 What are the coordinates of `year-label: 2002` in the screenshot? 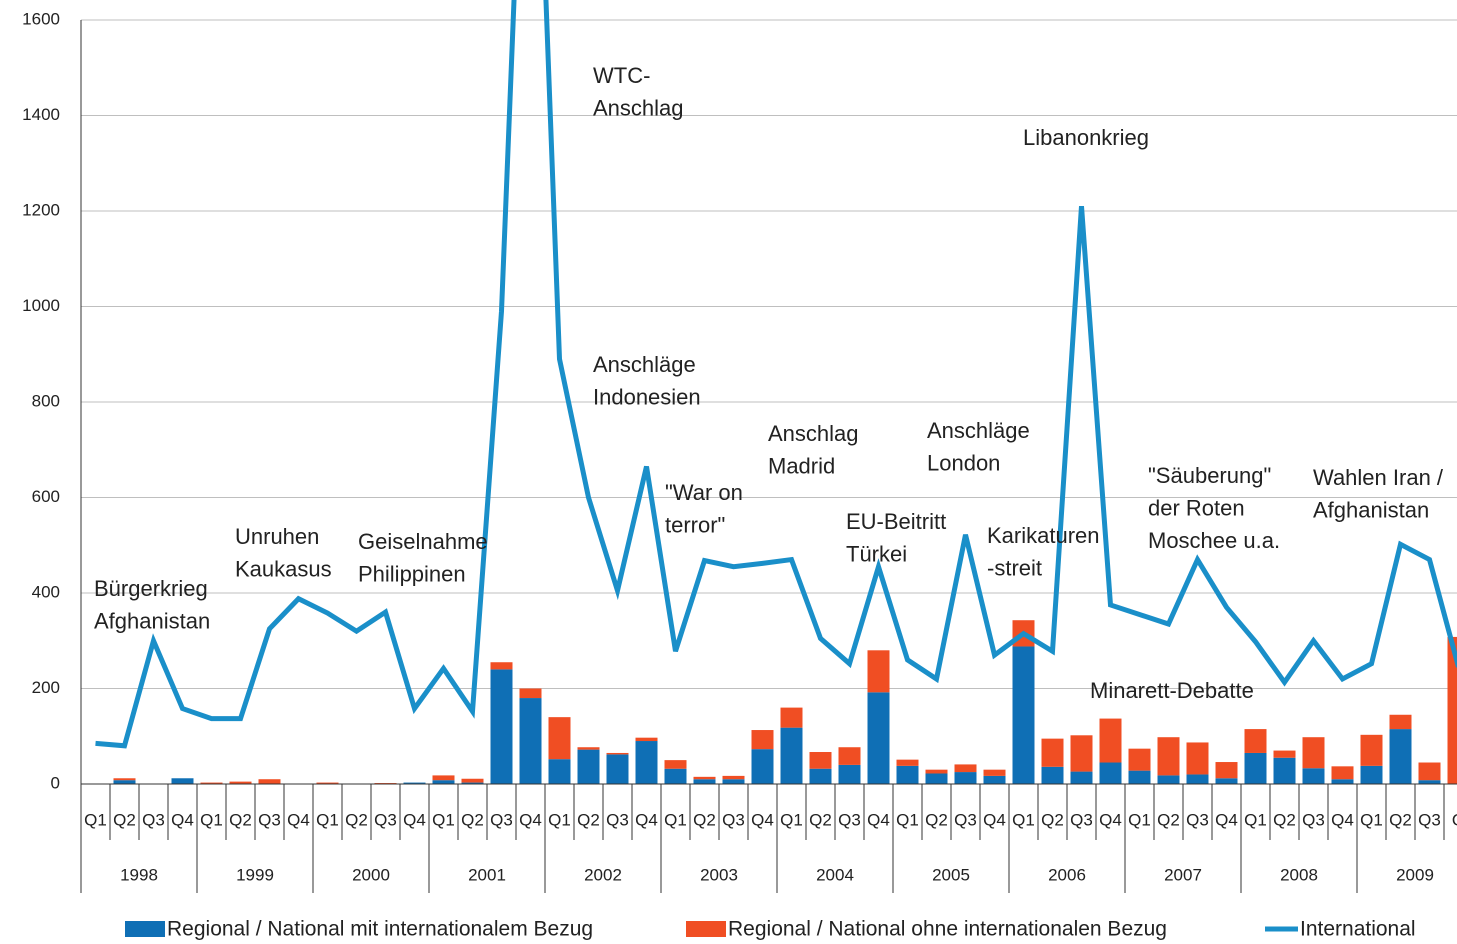 It's located at (603, 874).